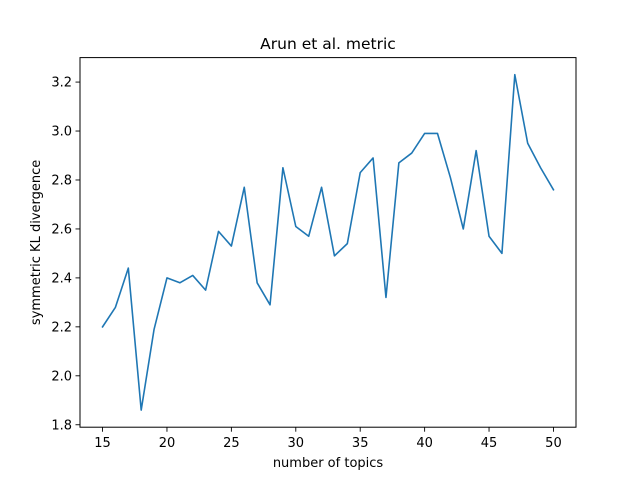  Describe the element at coordinates (328, 439) in the screenshot. I see `x-axis-ticks: 15 20 25 30 35 40 45 50` at that location.